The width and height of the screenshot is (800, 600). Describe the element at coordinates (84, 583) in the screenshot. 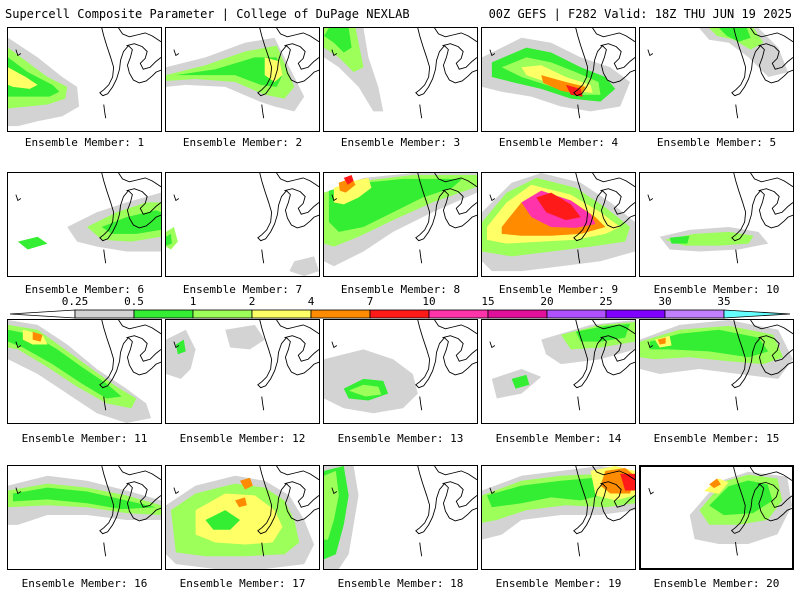

I see `ensemble-member-label: Ensemble Member: 16` at that location.